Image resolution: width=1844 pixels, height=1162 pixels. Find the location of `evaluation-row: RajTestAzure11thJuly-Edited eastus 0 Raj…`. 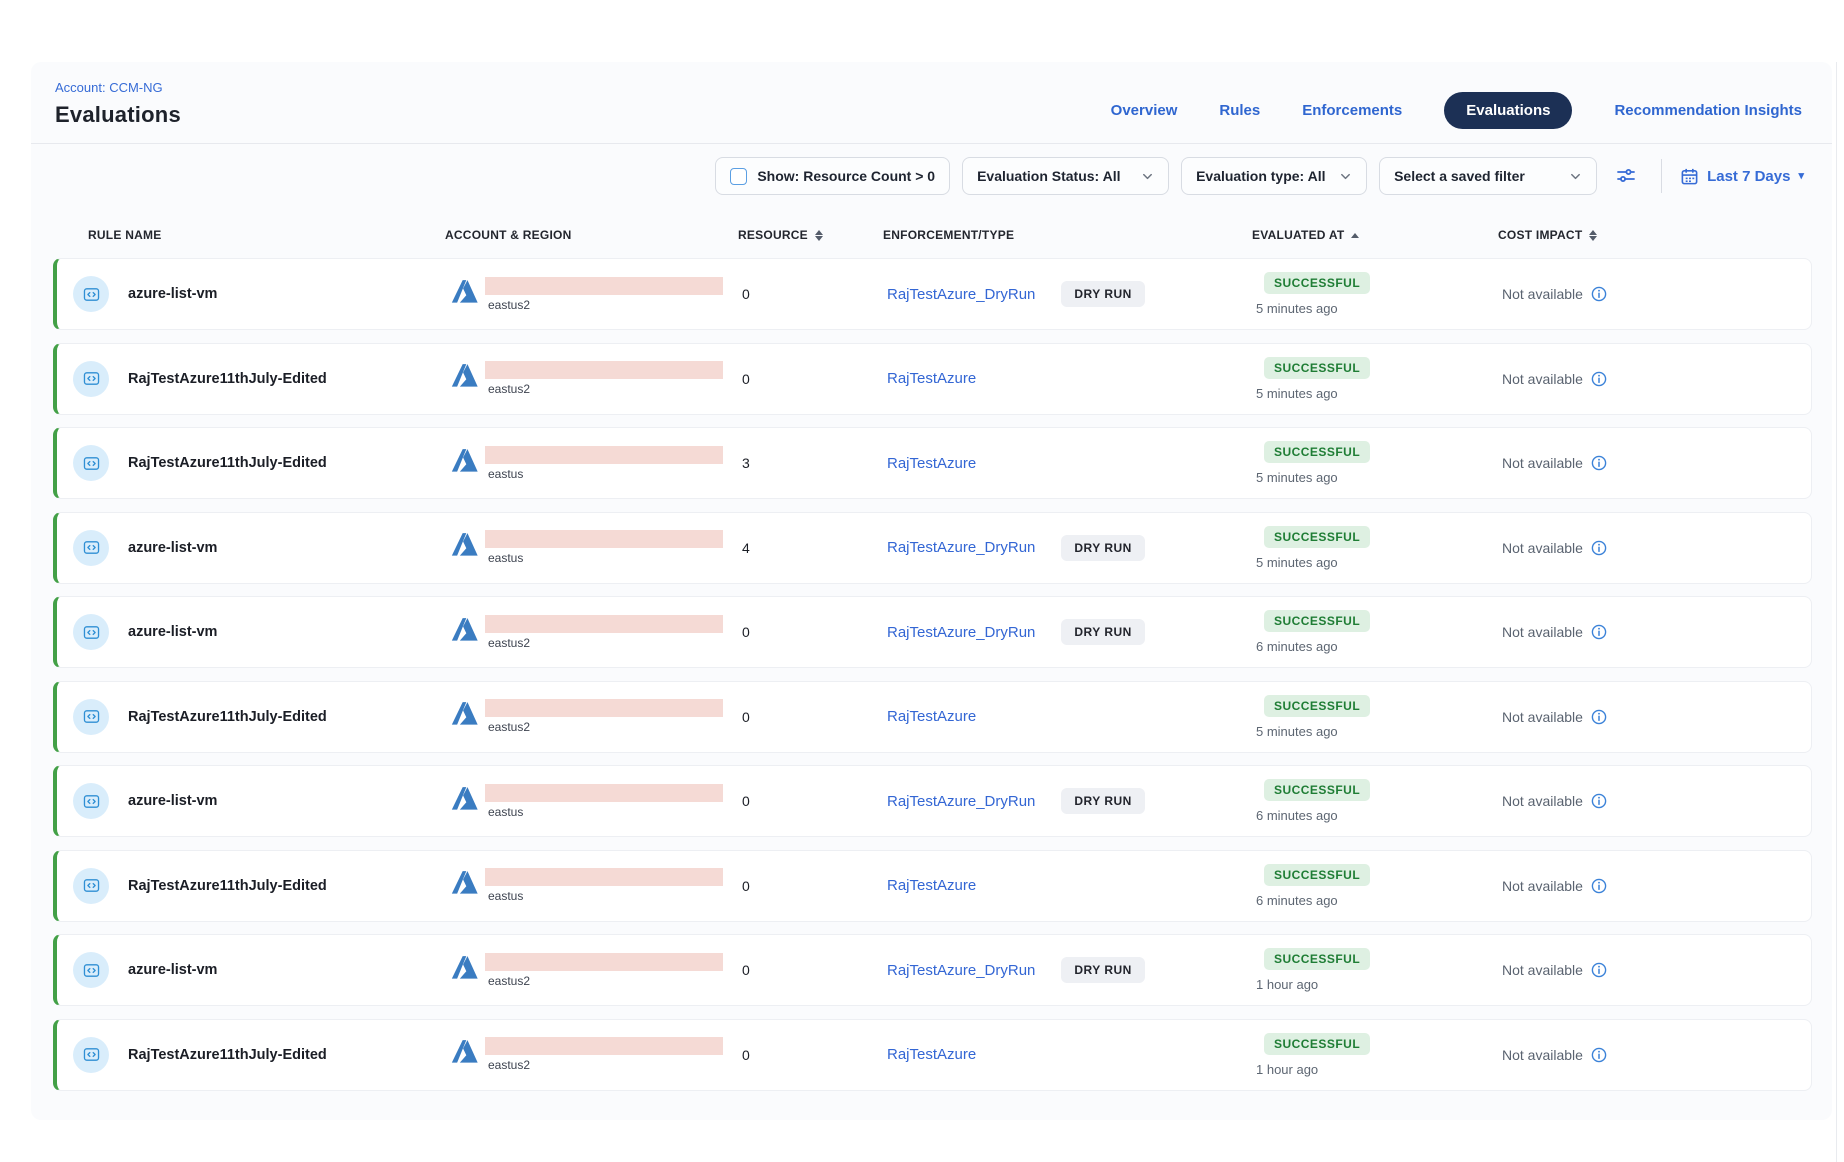

evaluation-row: RajTestAzure11thJuly-Edited eastus 0 Raj… is located at coordinates (932, 885).